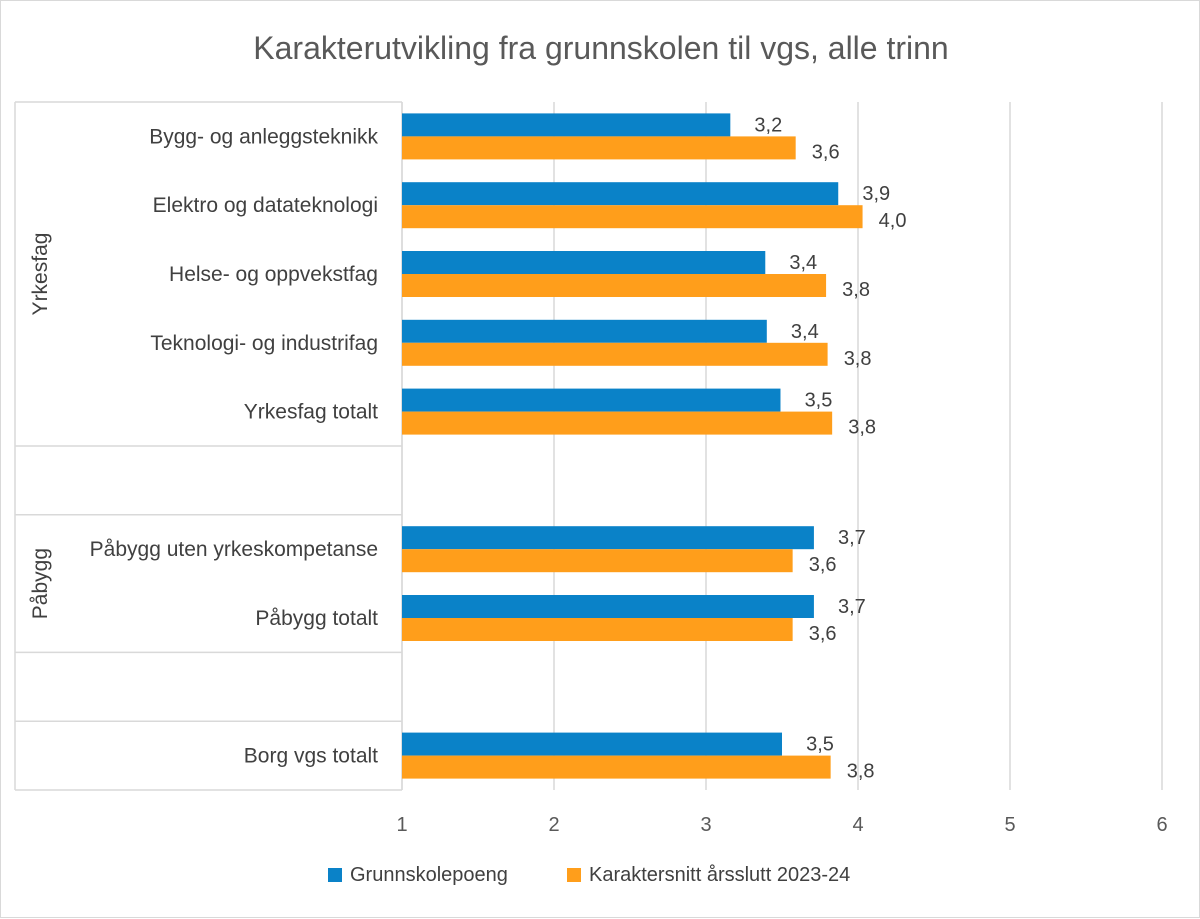  Describe the element at coordinates (768, 125) in the screenshot. I see `data-label: 3,2` at that location.